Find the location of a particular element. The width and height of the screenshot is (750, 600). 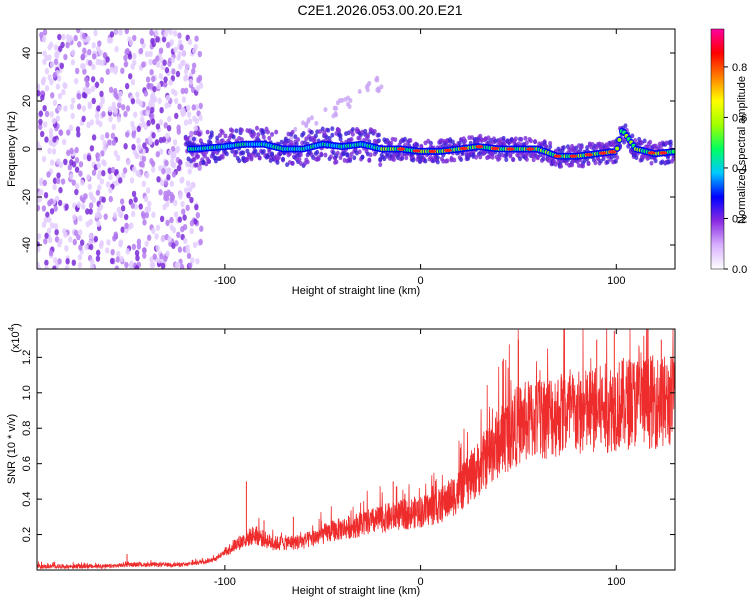

snr-y-label: SNR (10 * v/v) is located at coordinates (12, 449).